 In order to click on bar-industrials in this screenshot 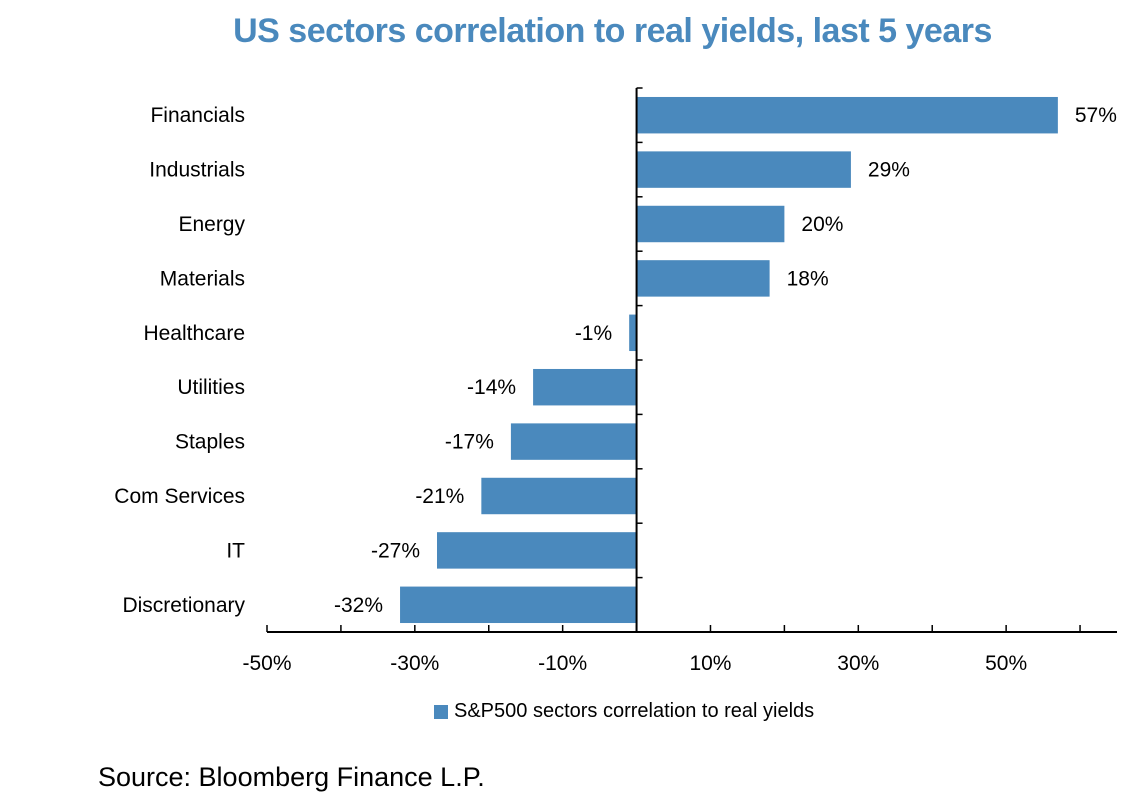, I will do `click(743, 169)`.